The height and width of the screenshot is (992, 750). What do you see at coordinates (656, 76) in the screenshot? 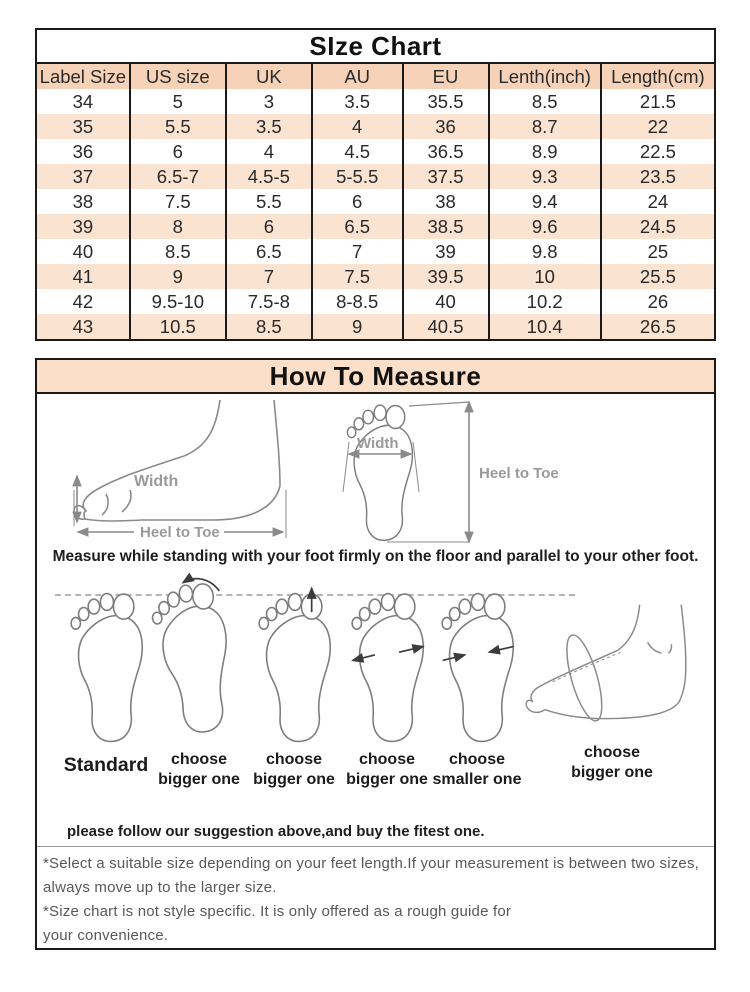
I see `size-column-header: Length(cm)` at bounding box center [656, 76].